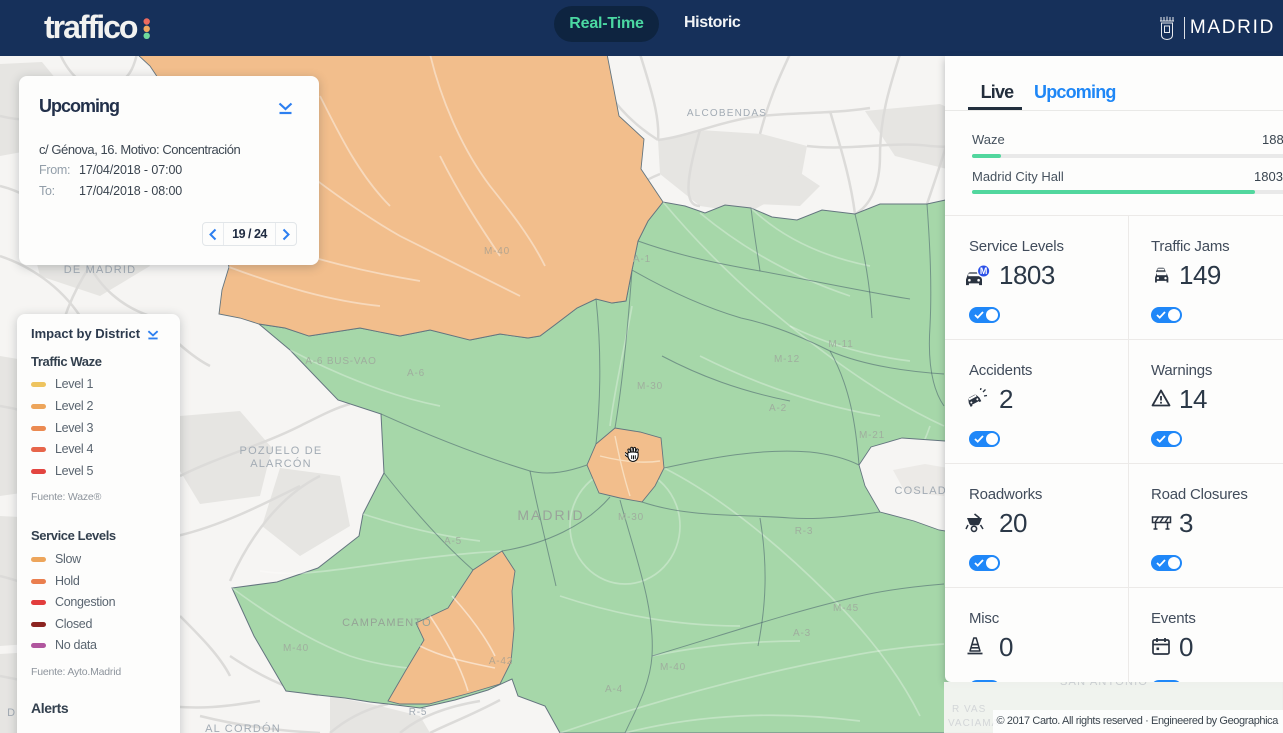 The image size is (1283, 733). I want to click on svg-text: R-3, so click(804, 531).